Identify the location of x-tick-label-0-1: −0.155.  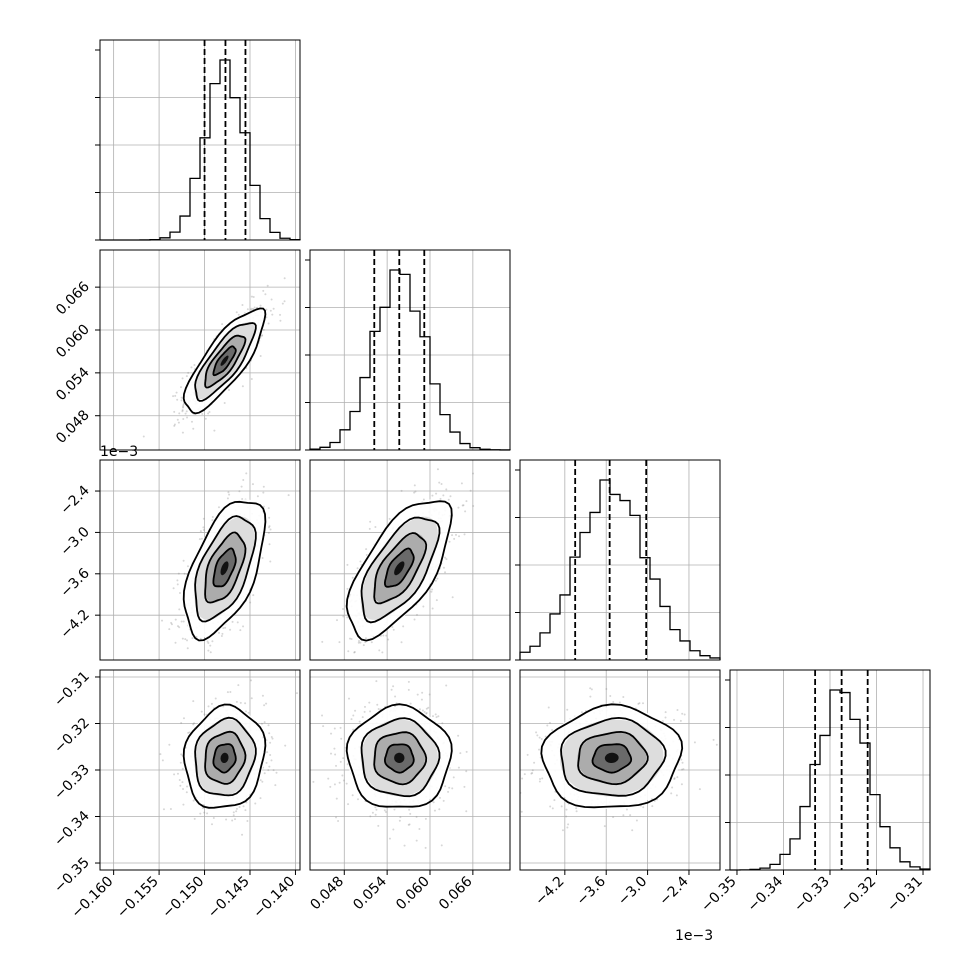
(138, 898).